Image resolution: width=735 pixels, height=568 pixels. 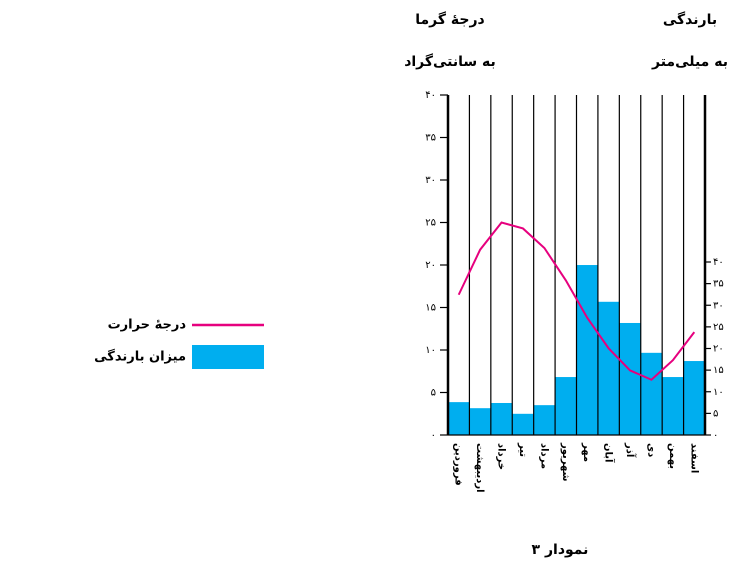 I want to click on y2-axis-title: بارندگی, so click(x=690, y=19).